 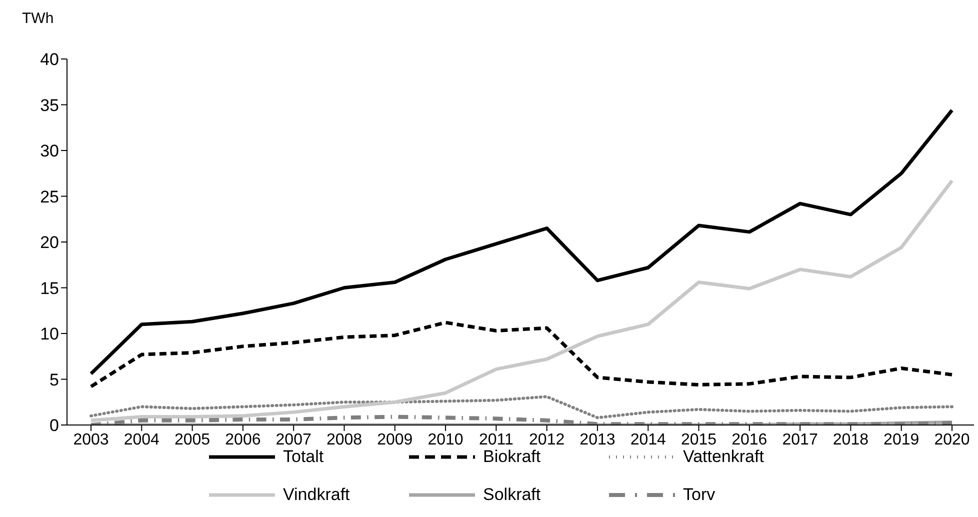 I want to click on legend-label: Torv, so click(x=699, y=495).